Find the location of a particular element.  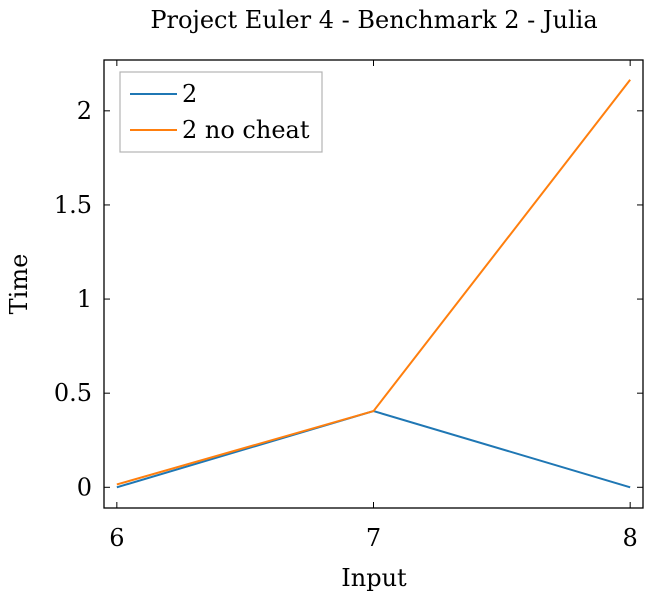

legend-box is located at coordinates (221, 112).